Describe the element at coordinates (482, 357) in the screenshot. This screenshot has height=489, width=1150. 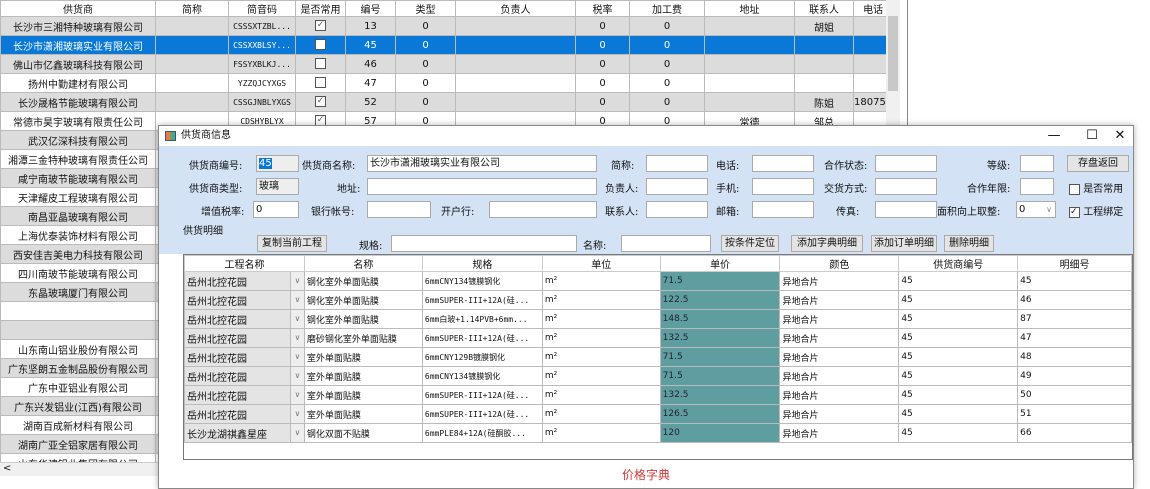
I see `detail-cell: 6mmCNY129B镀膜钢化` at that location.